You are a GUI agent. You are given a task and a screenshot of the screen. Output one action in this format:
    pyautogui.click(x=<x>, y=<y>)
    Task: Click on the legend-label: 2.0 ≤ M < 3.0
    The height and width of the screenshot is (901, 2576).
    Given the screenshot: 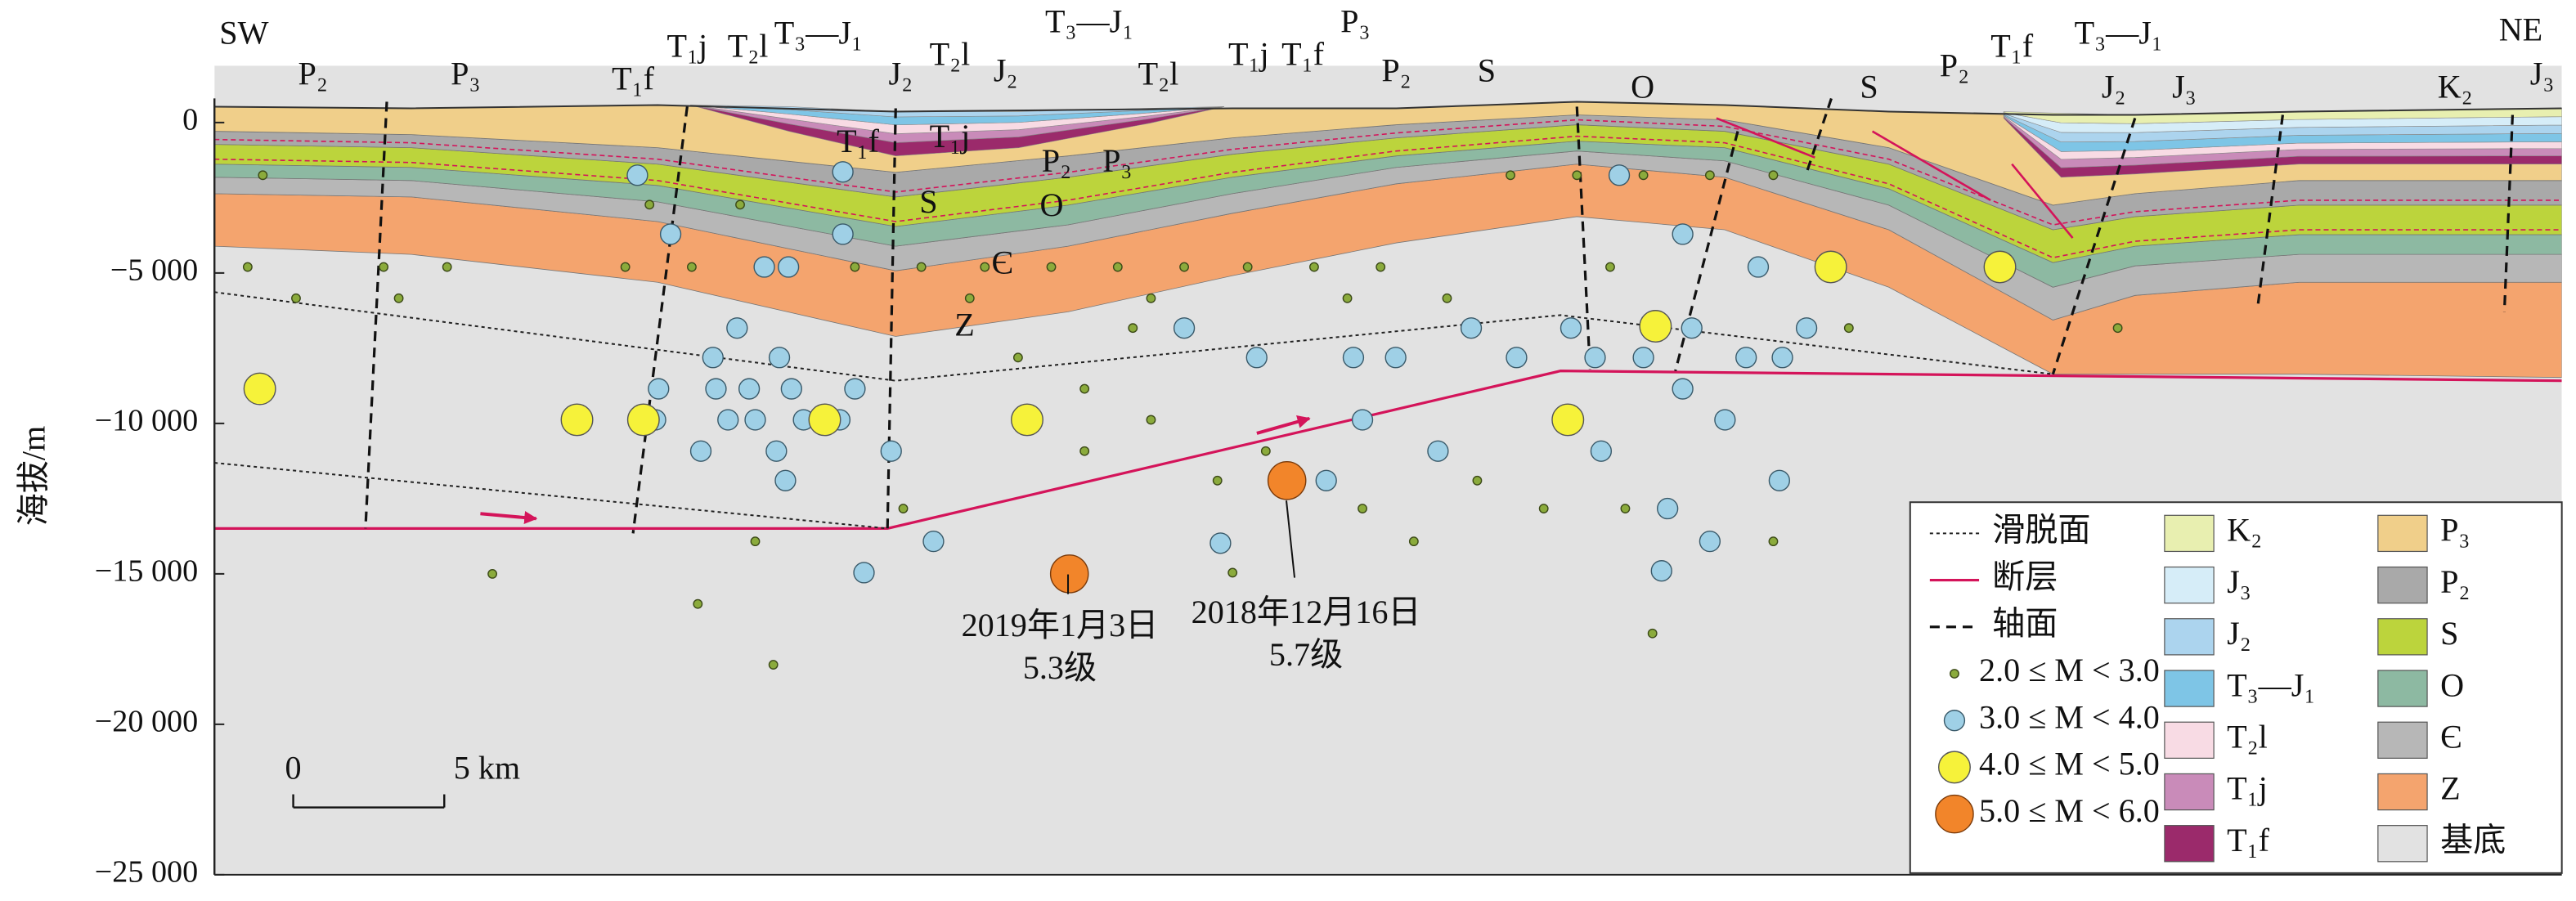 What is the action you would take?
    pyautogui.click(x=2069, y=670)
    